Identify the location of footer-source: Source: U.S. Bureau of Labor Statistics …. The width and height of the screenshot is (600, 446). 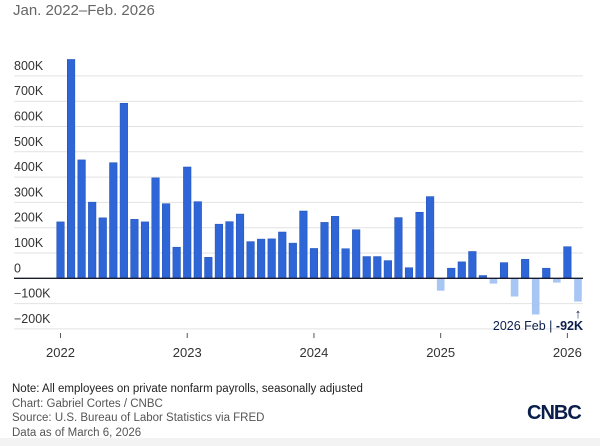
(138, 418).